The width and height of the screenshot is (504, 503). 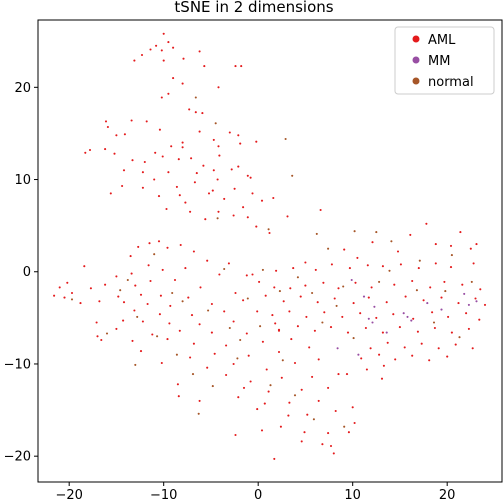 I want to click on legend-marker-aml, so click(x=416, y=39).